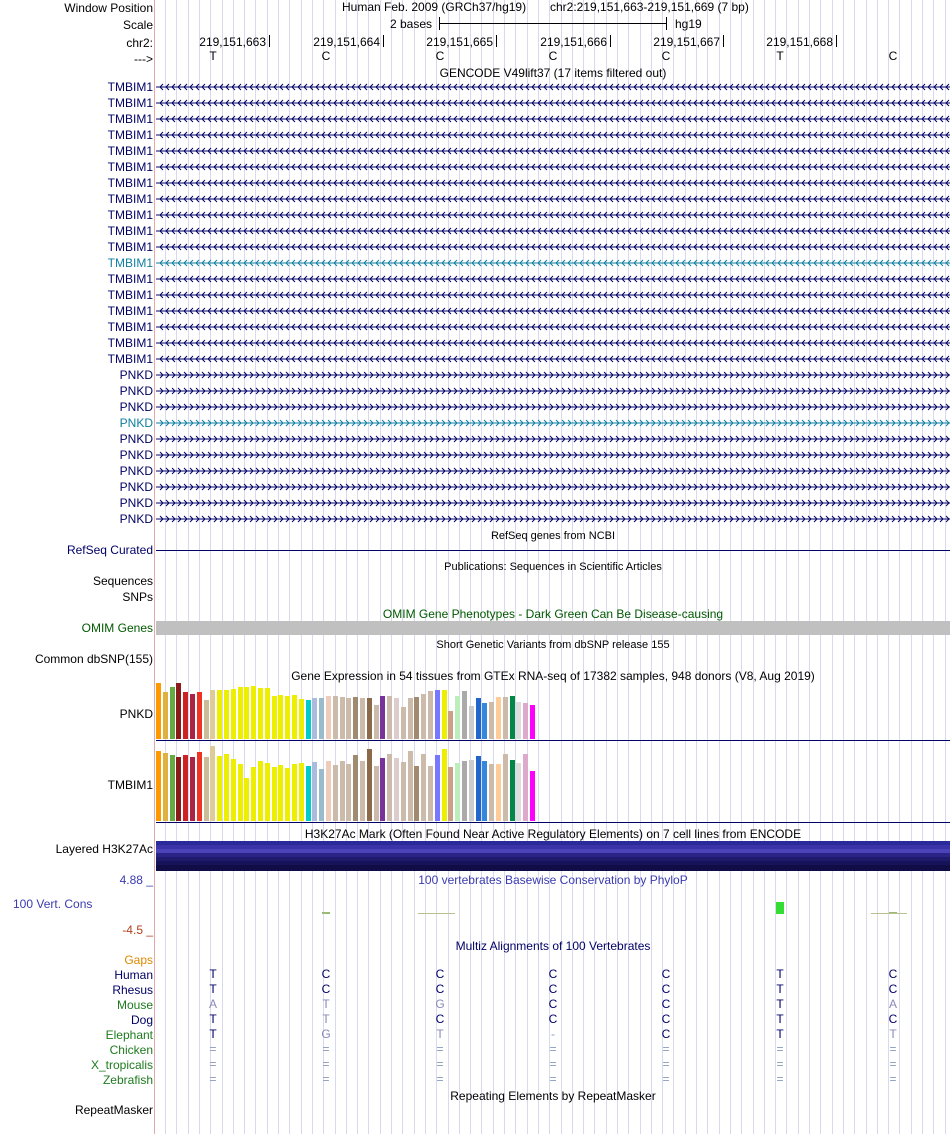  Describe the element at coordinates (141, 1020) in the screenshot. I see `multiz-species-label: Dog` at that location.